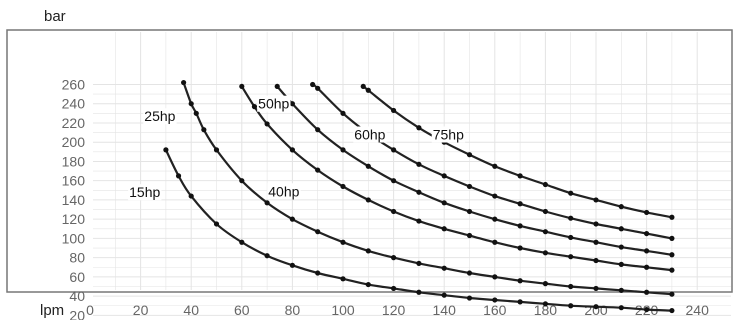 The image size is (754, 320). Describe the element at coordinates (445, 310) in the screenshot. I see `x-tick-label: 140` at that location.